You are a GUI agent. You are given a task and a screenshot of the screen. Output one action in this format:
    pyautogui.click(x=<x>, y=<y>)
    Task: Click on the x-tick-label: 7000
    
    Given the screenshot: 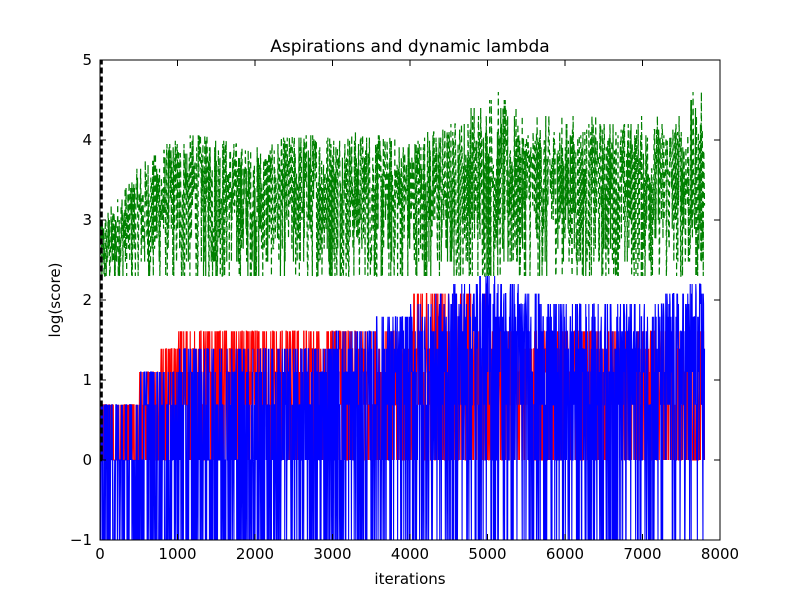 What is the action you would take?
    pyautogui.click(x=642, y=554)
    